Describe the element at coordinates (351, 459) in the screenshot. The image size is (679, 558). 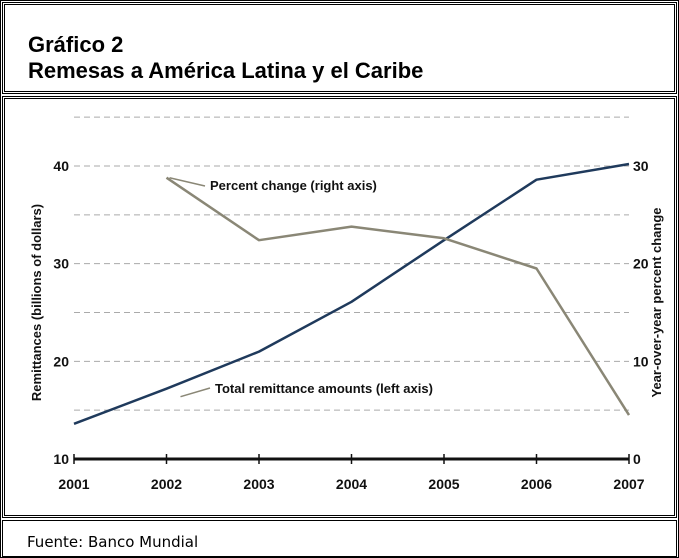
I see `x-axis-baseline` at that location.